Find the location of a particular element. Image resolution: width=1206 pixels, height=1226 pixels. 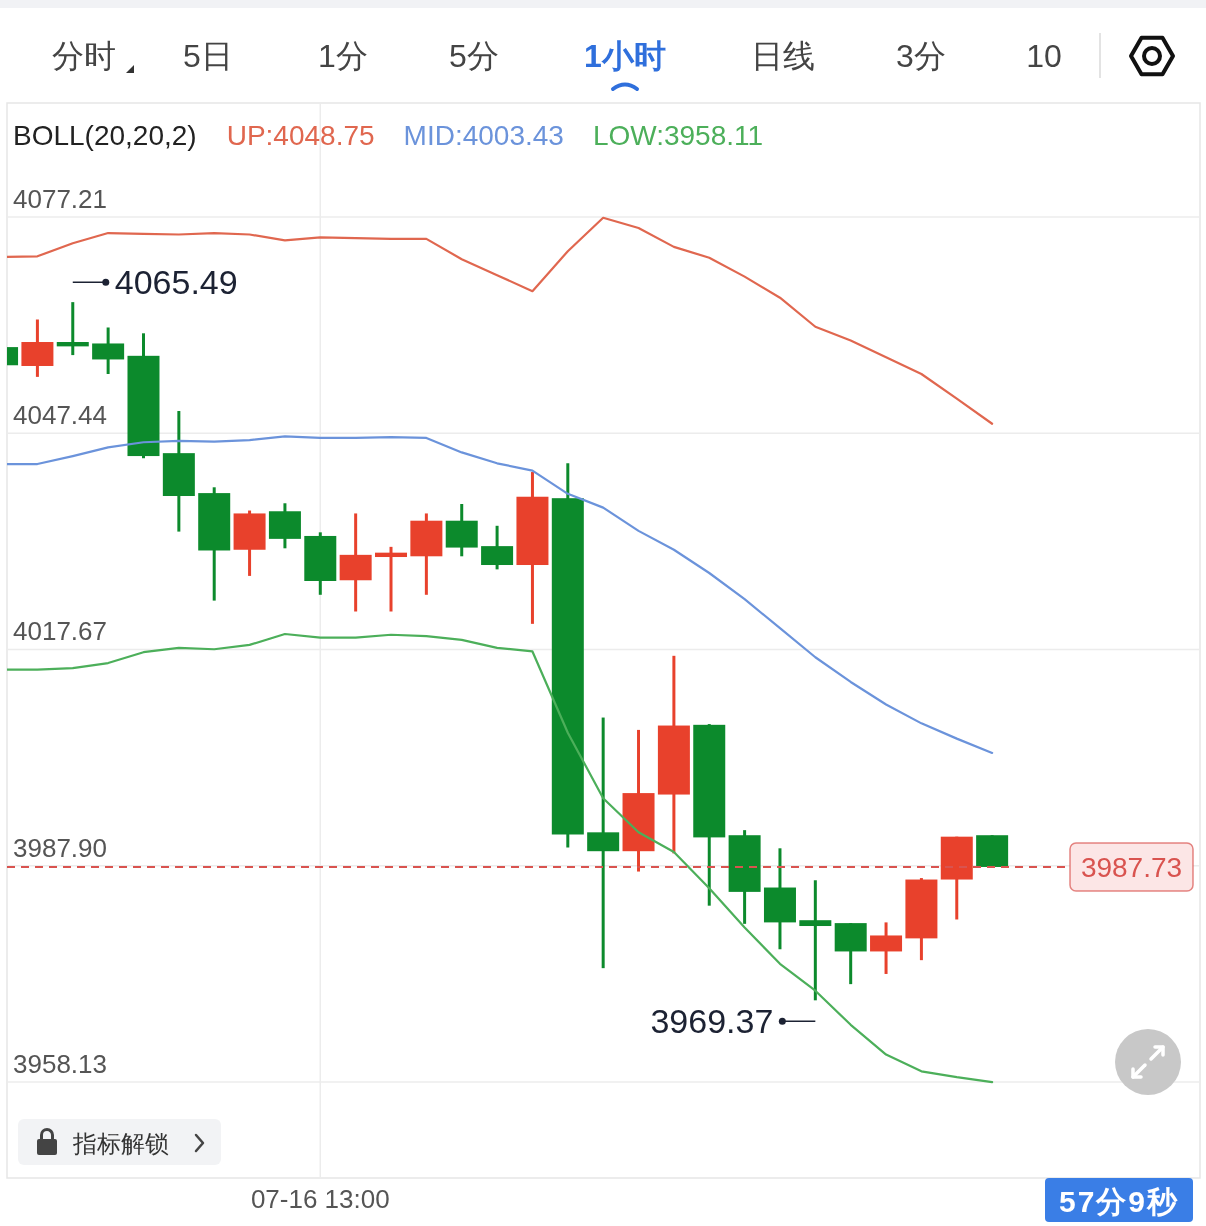

text: 57分9秒 is located at coordinates (1119, 1201).